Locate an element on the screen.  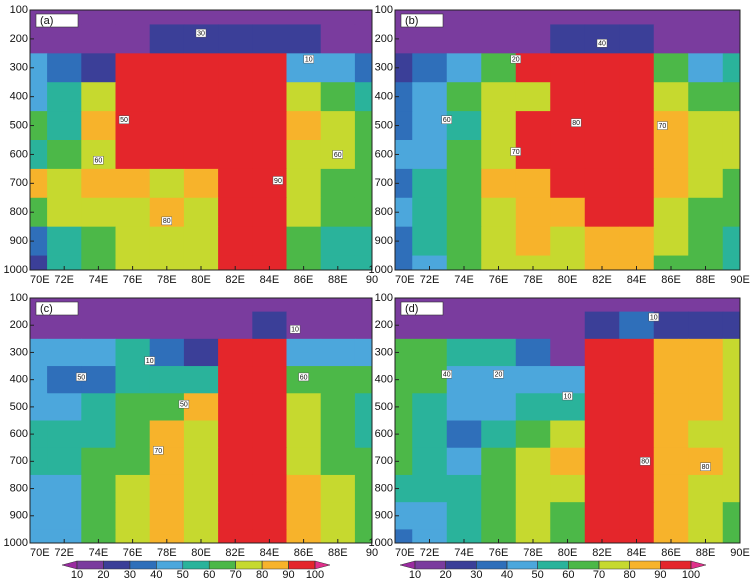
y-tick-label: 600 is located at coordinates (19, 154).